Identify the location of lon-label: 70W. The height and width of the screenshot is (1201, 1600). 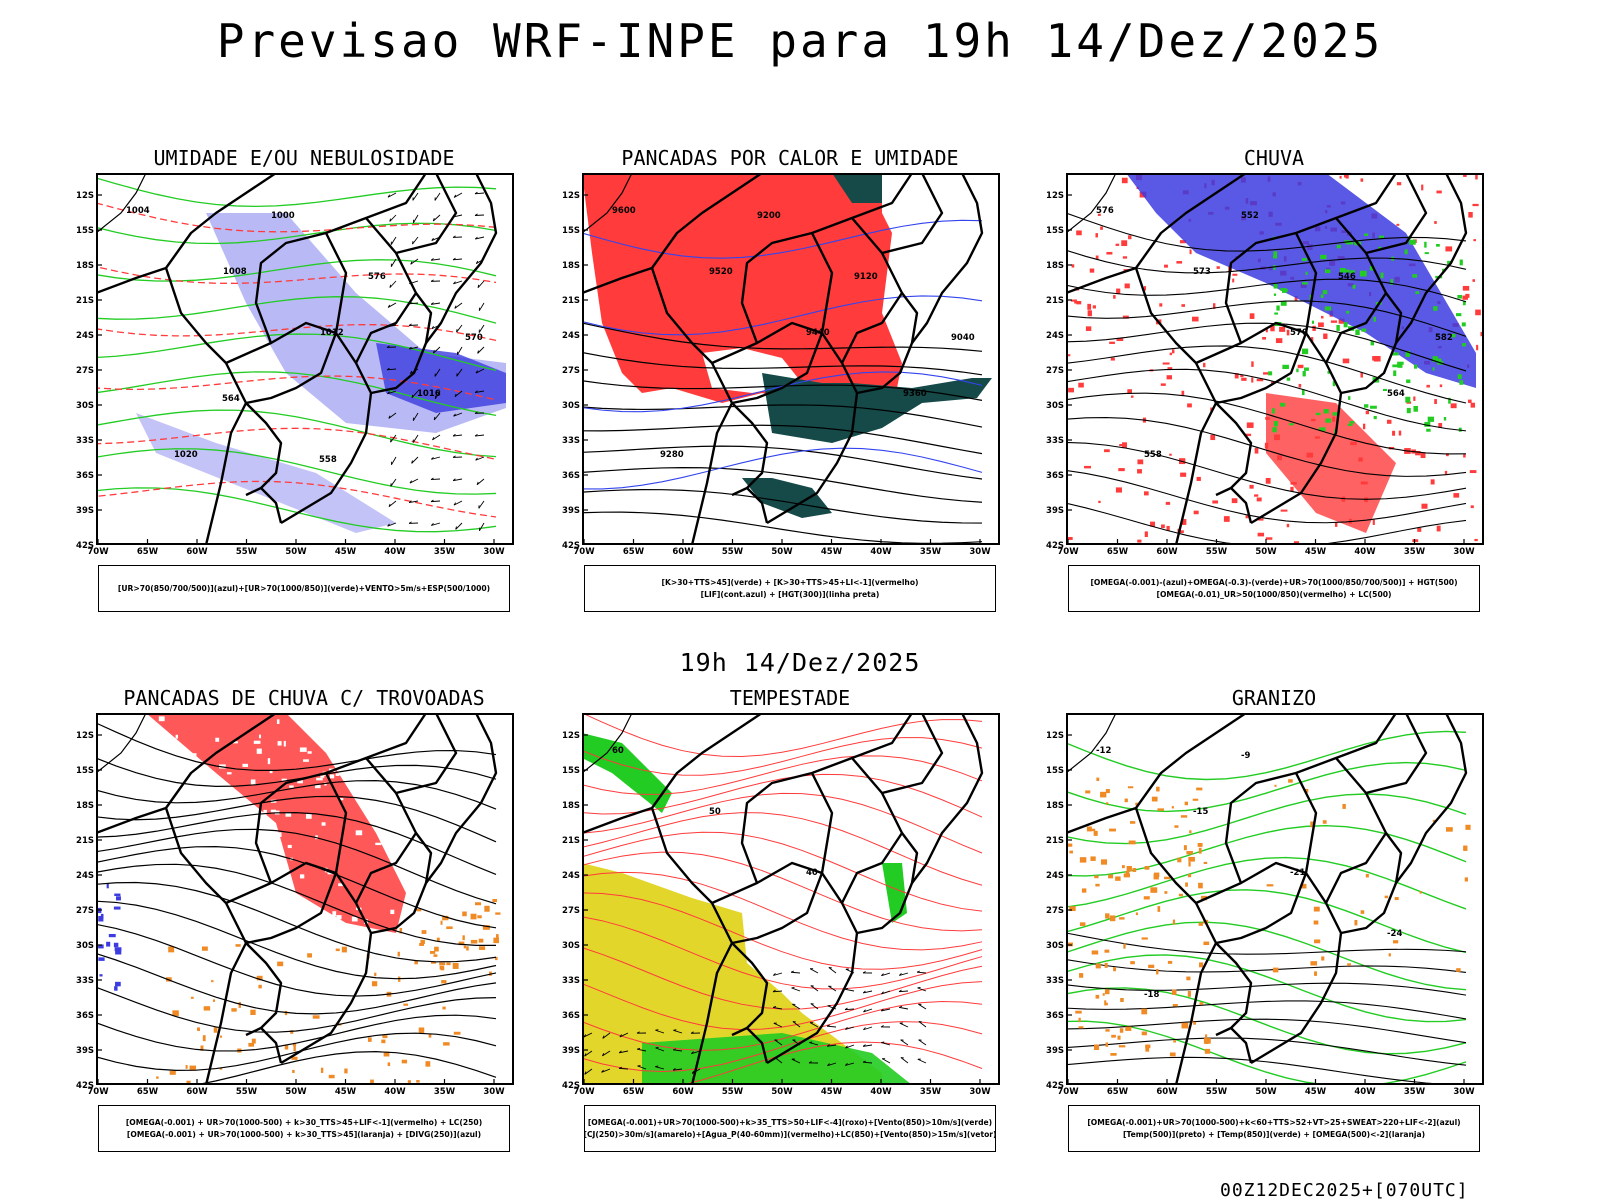
(584, 552).